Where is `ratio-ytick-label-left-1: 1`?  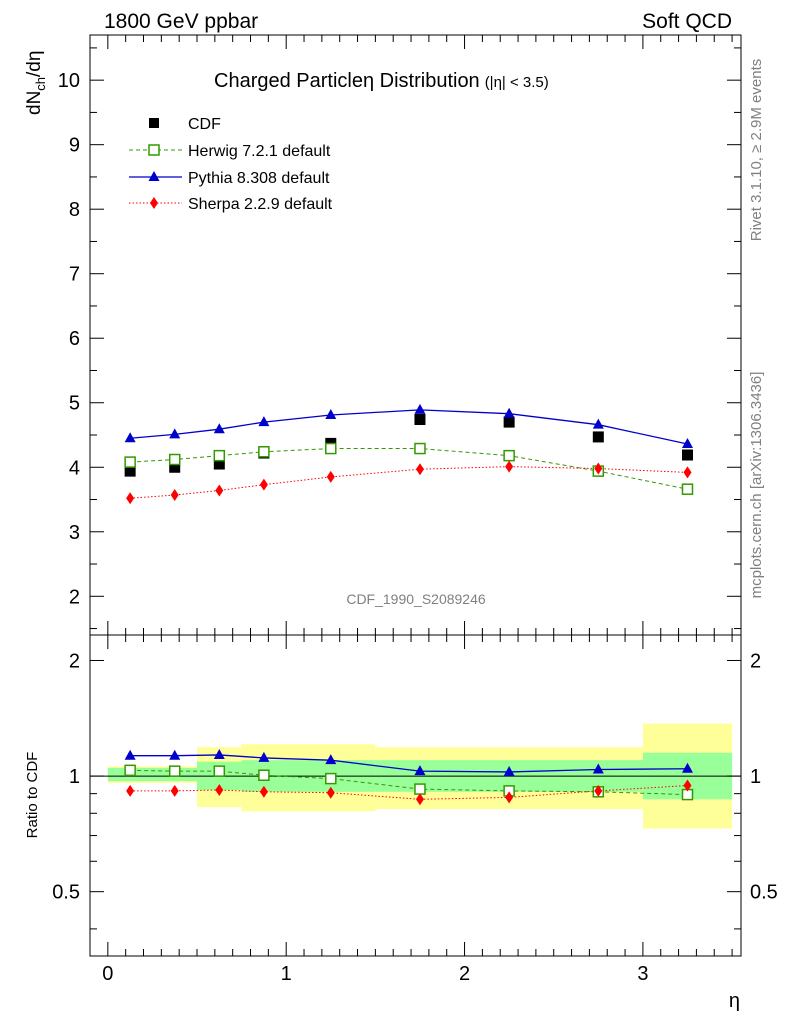 ratio-ytick-label-left-1: 1 is located at coordinates (74, 777).